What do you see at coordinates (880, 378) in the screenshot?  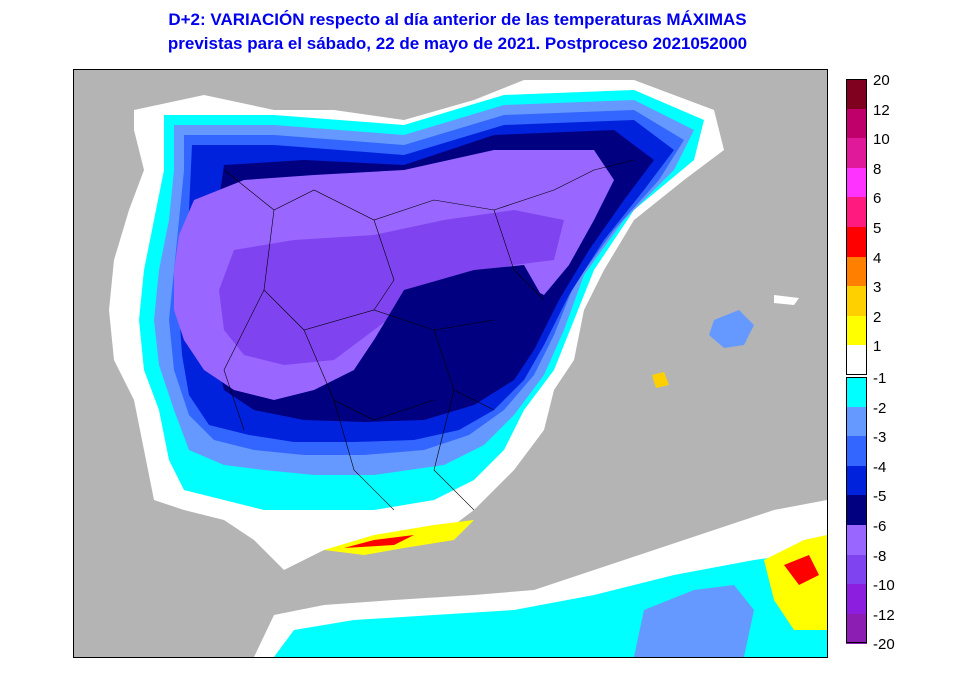 I see `legend-label--1: -1` at bounding box center [880, 378].